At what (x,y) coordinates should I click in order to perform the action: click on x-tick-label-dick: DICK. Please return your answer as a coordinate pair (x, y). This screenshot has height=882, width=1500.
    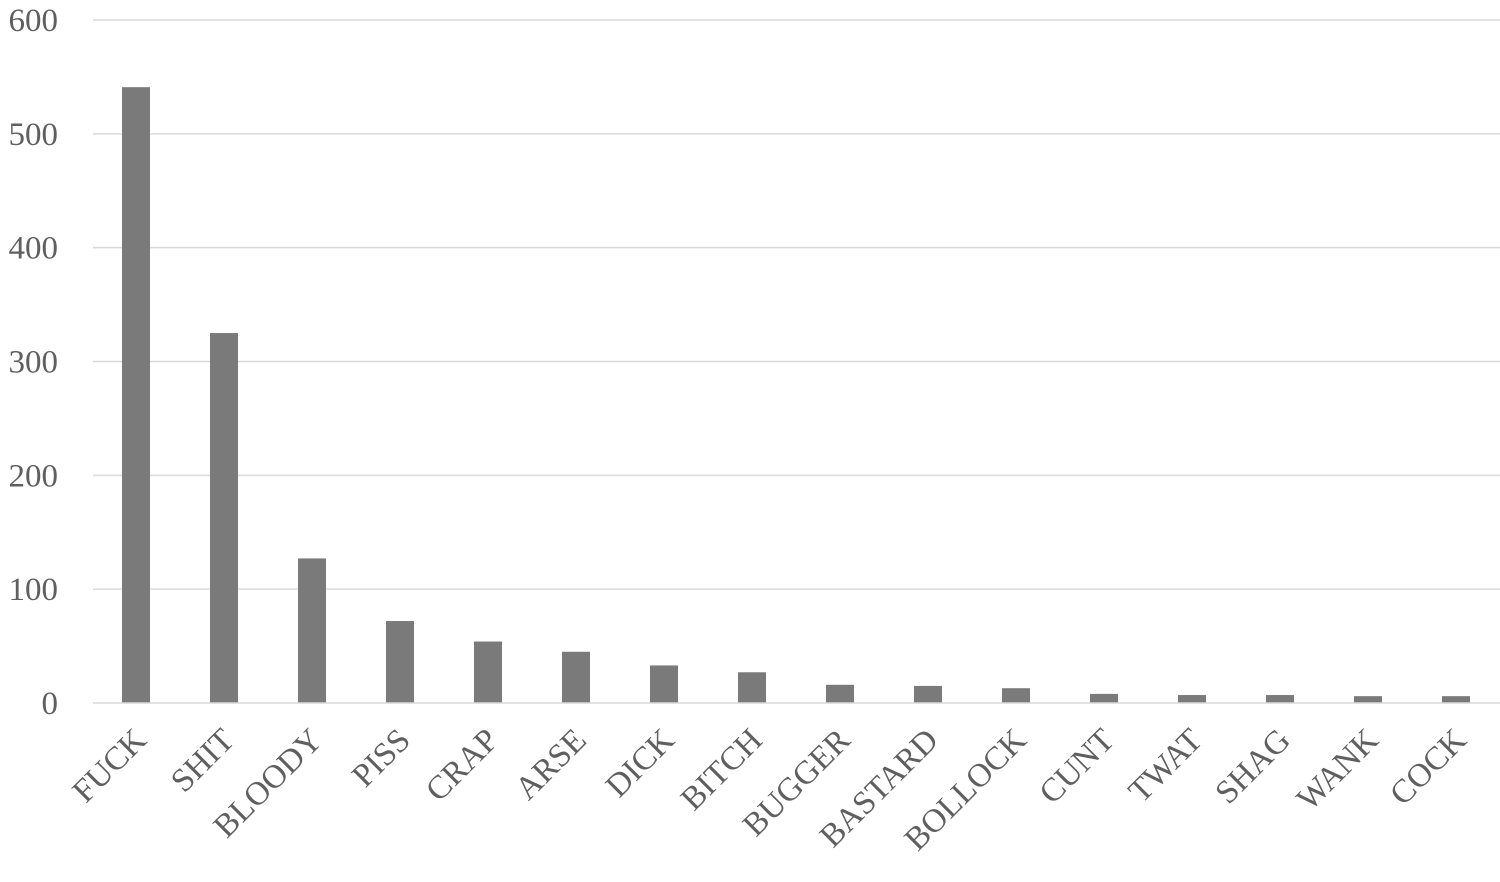
    Looking at the image, I should click on (640, 763).